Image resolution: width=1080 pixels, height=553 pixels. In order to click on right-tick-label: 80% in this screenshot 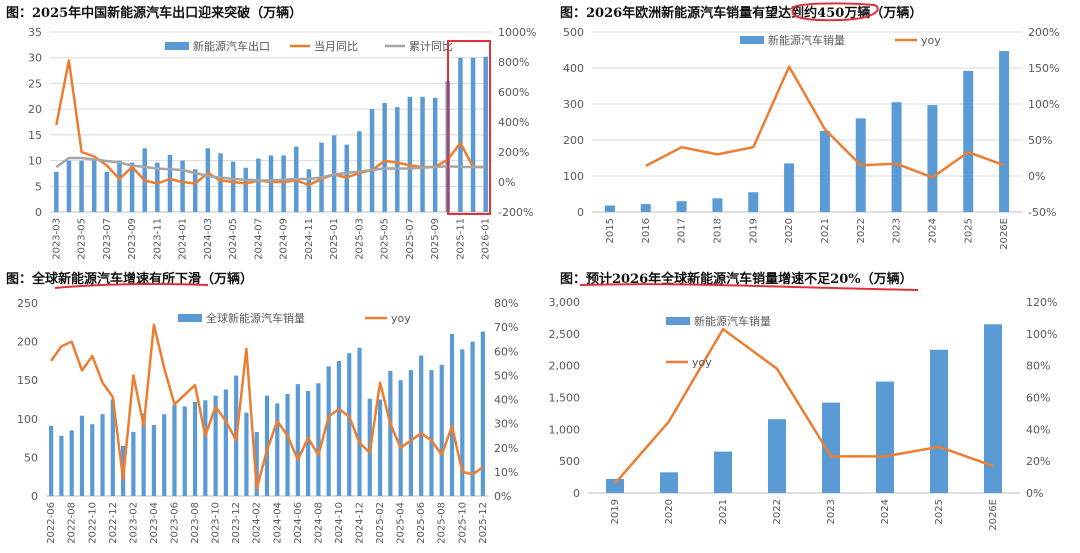, I will do `click(1038, 366)`.